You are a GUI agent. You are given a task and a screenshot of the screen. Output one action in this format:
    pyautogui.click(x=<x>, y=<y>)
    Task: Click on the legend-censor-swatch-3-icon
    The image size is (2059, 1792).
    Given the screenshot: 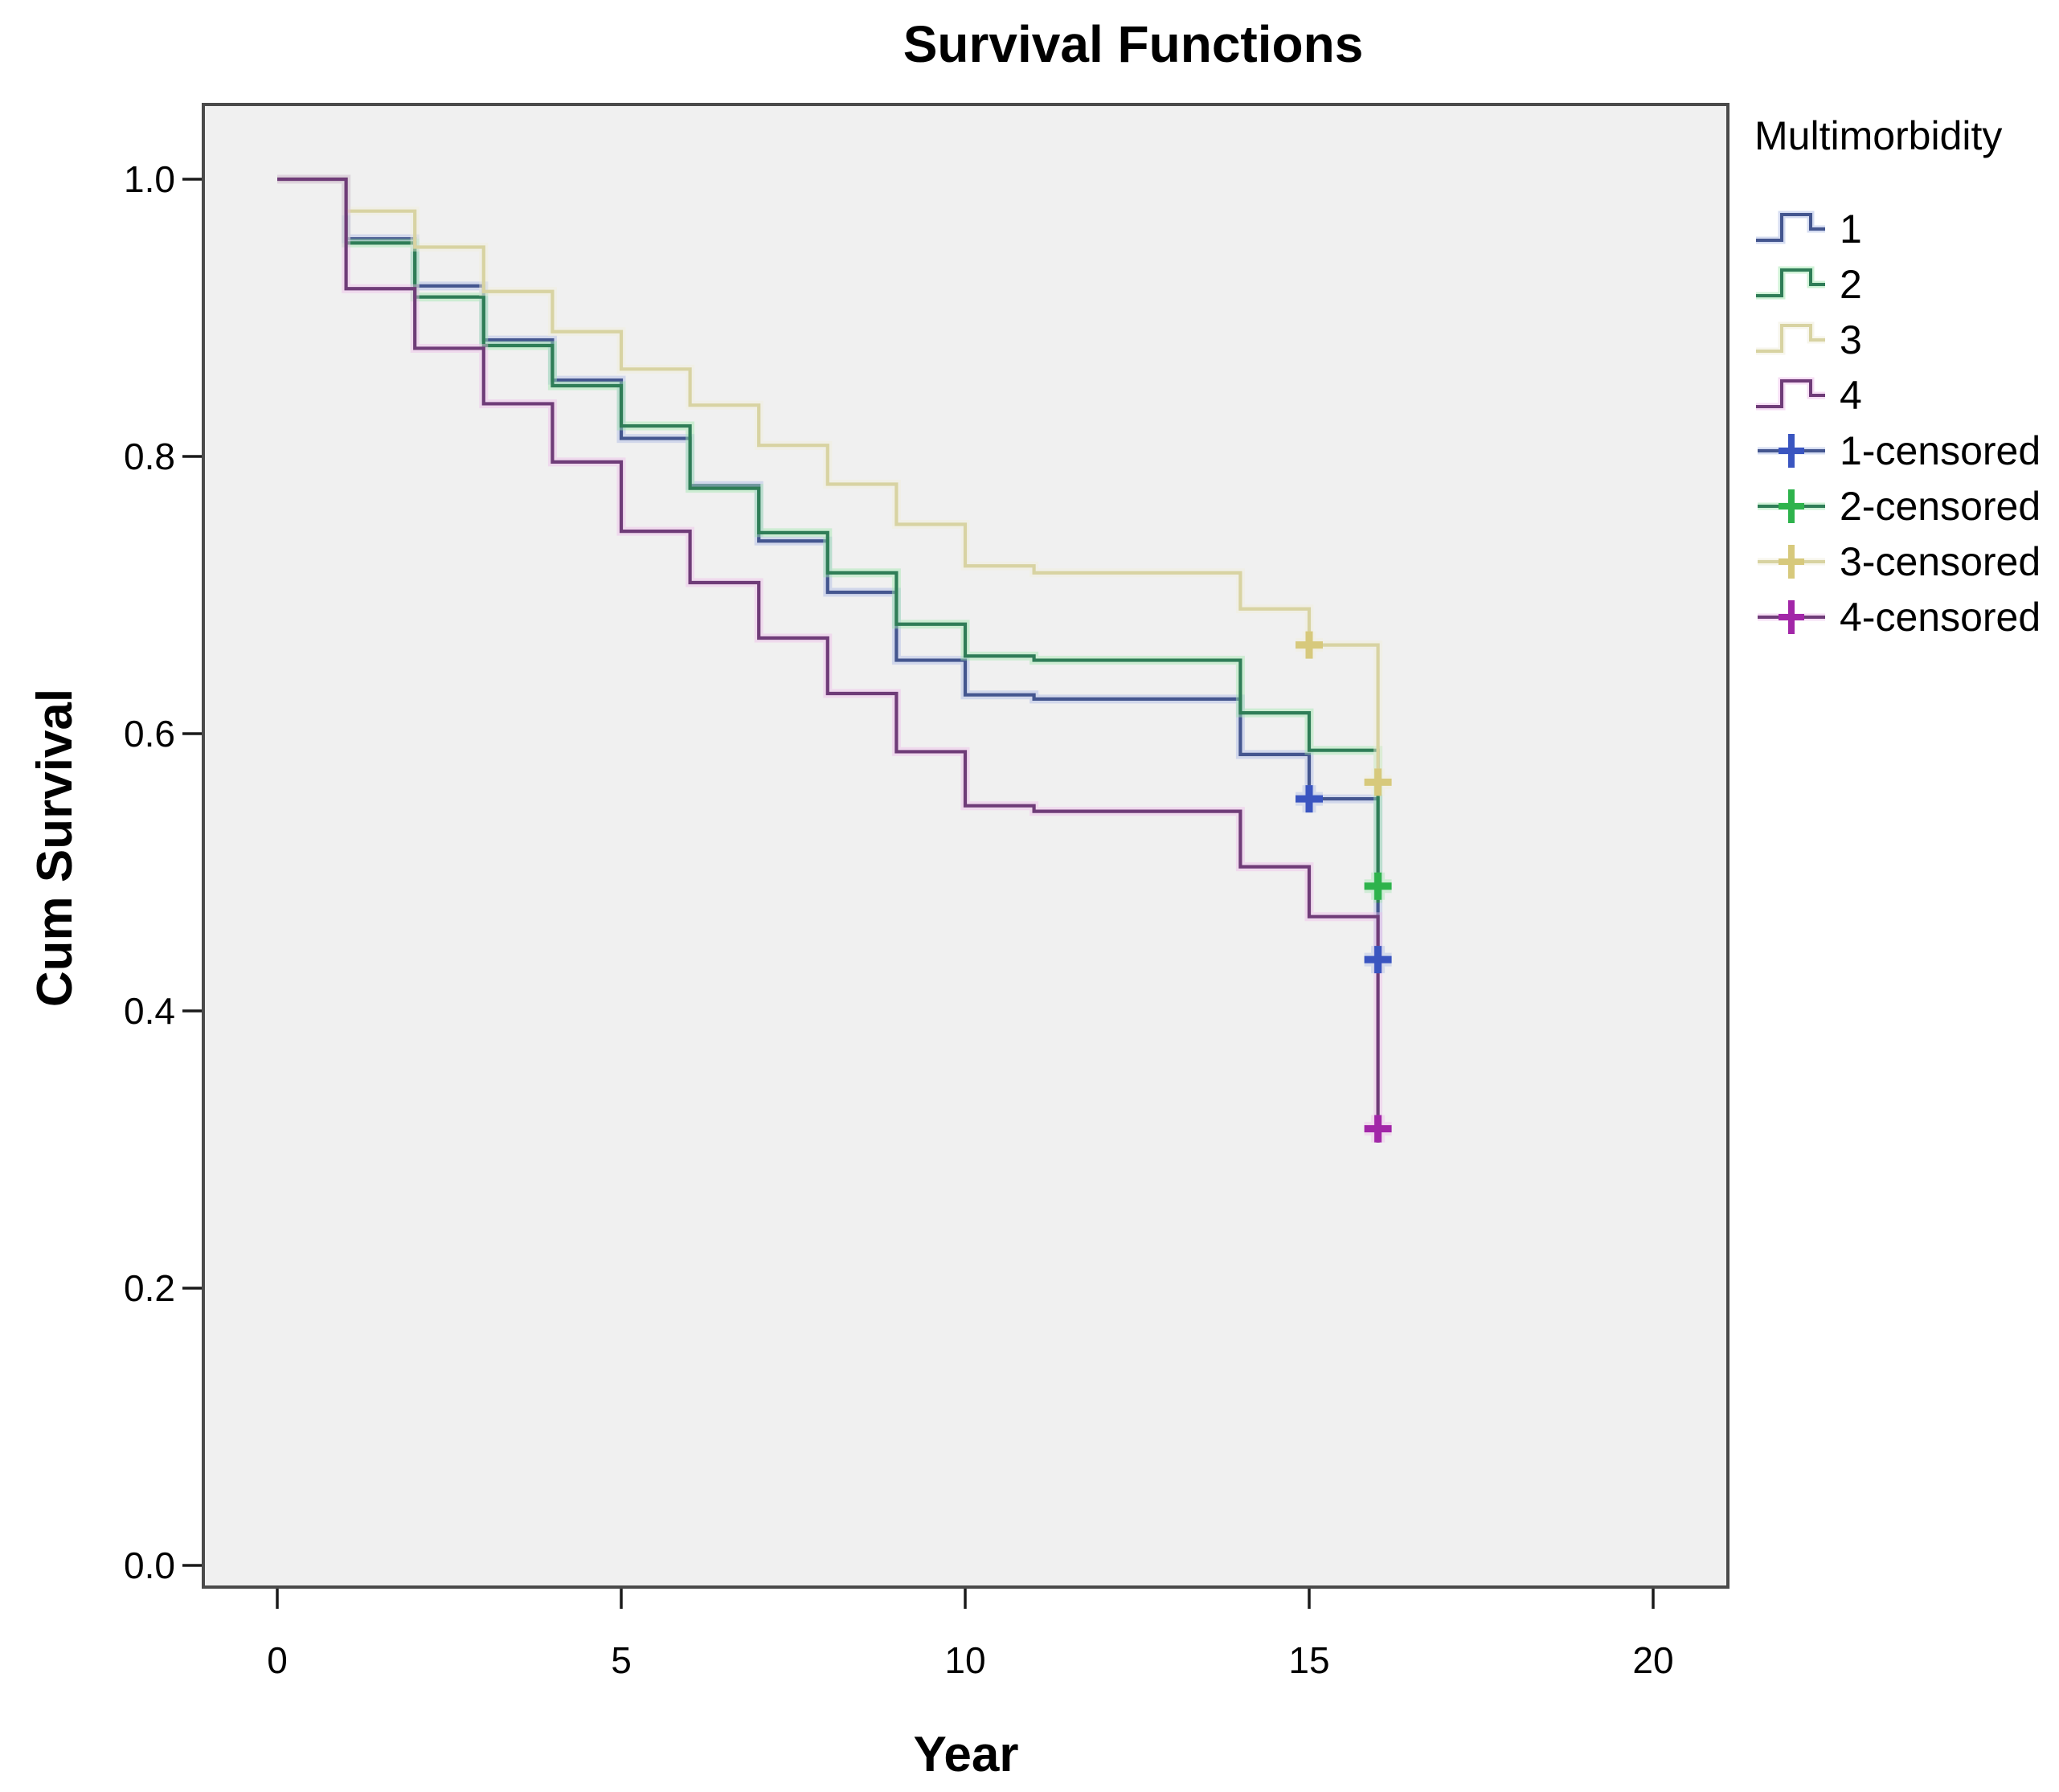 What is the action you would take?
    pyautogui.click(x=1791, y=561)
    